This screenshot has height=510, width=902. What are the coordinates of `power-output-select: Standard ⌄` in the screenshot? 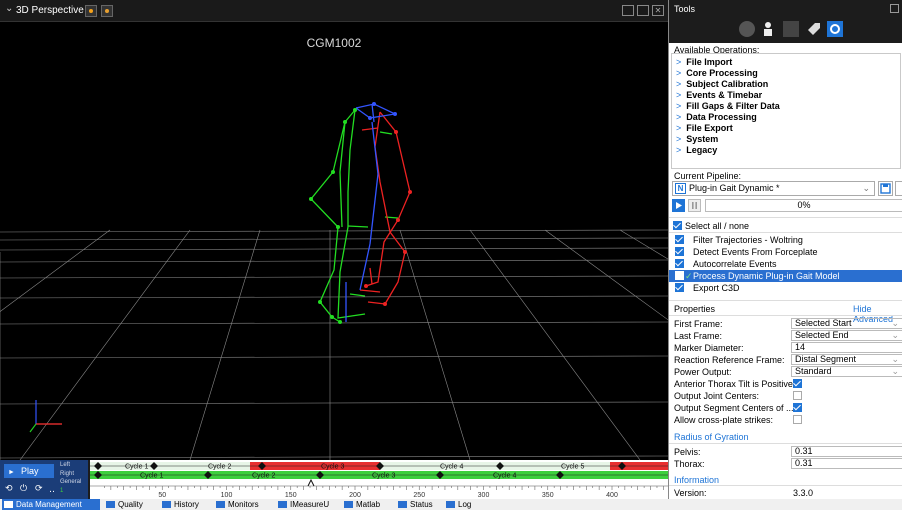 It's located at (846, 371).